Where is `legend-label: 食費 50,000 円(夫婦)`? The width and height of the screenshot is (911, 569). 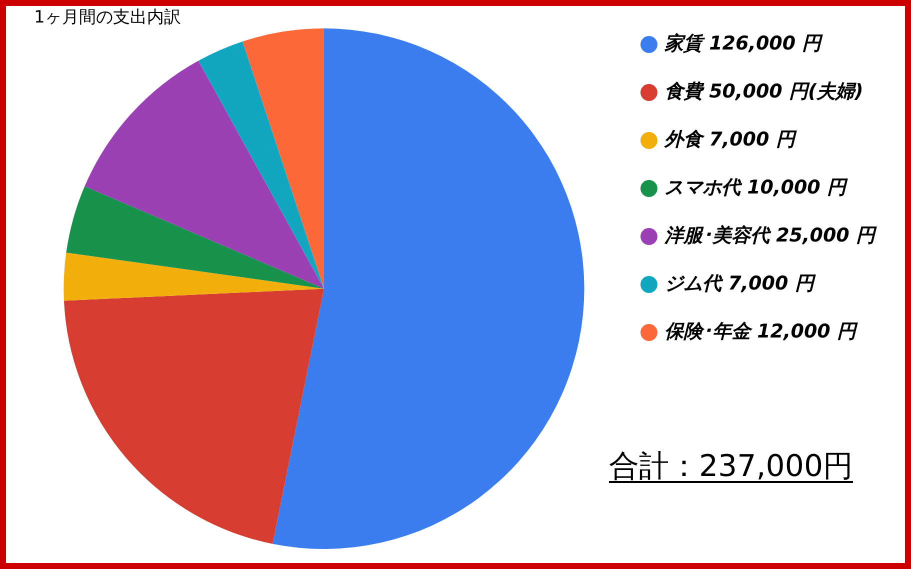
legend-label: 食費 50,000 円(夫婦) is located at coordinates (764, 91).